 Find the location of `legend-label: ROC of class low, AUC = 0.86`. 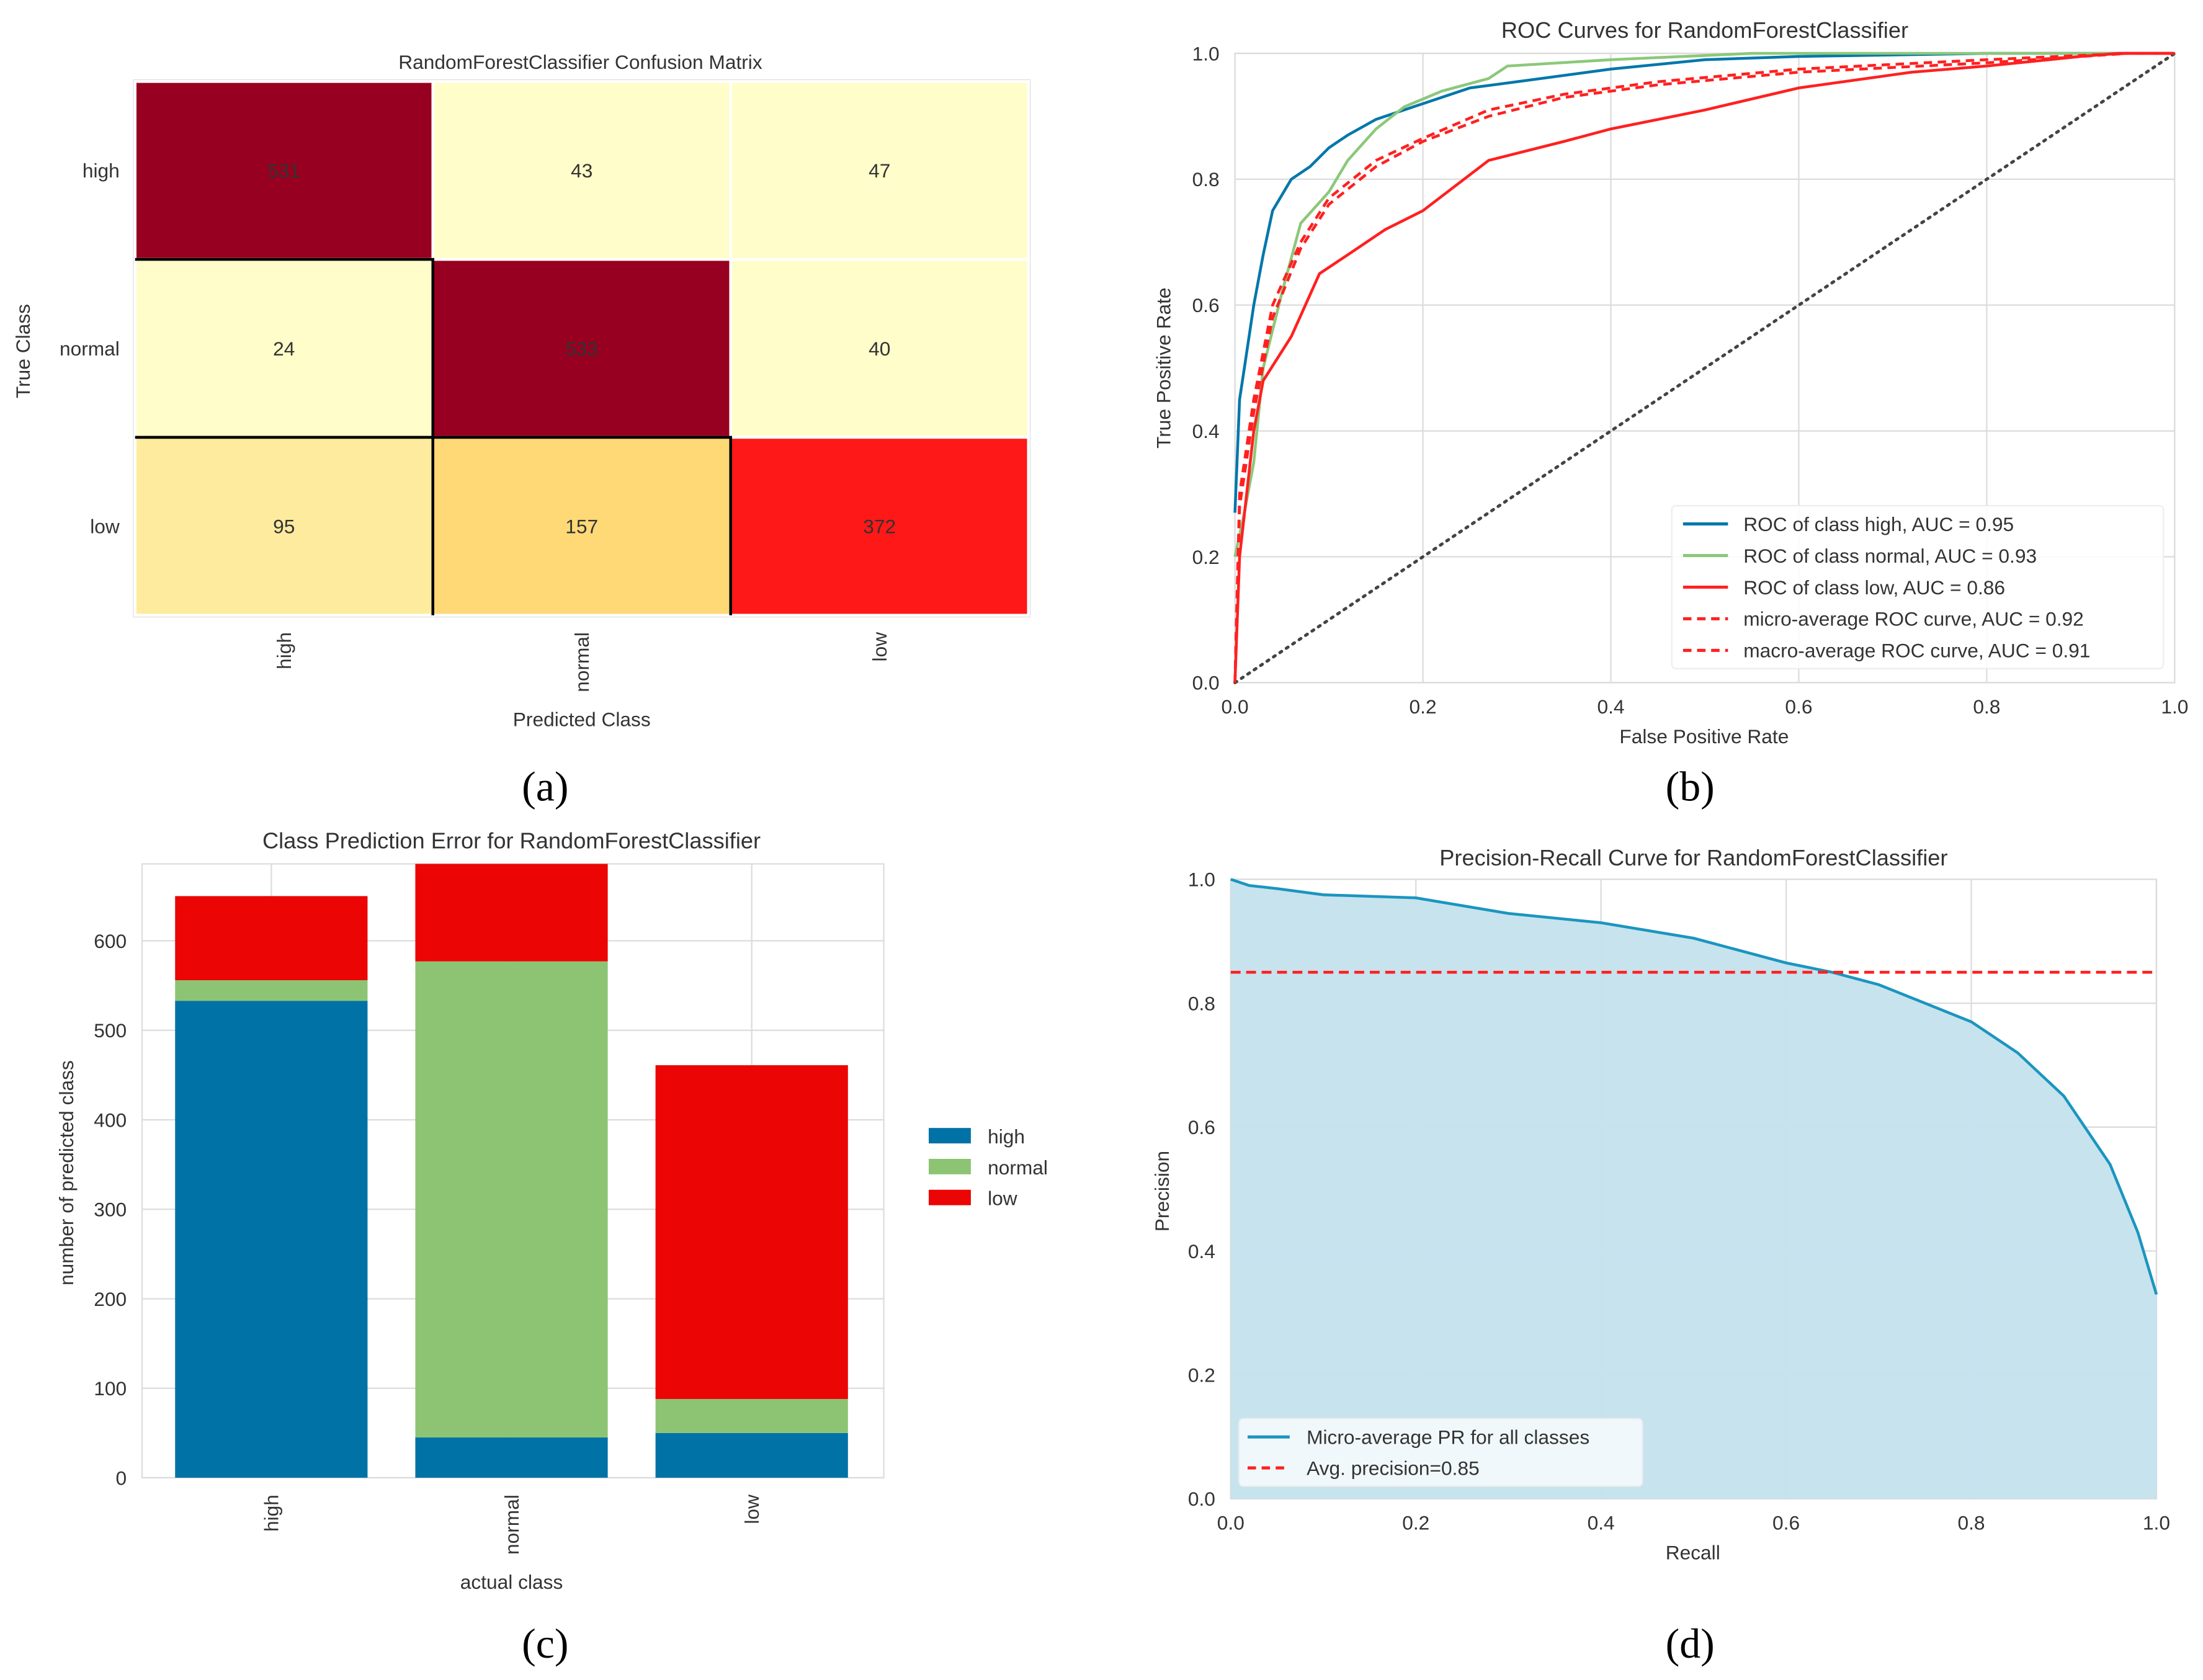

legend-label: ROC of class low, AUC = 0.86 is located at coordinates (1874, 587).